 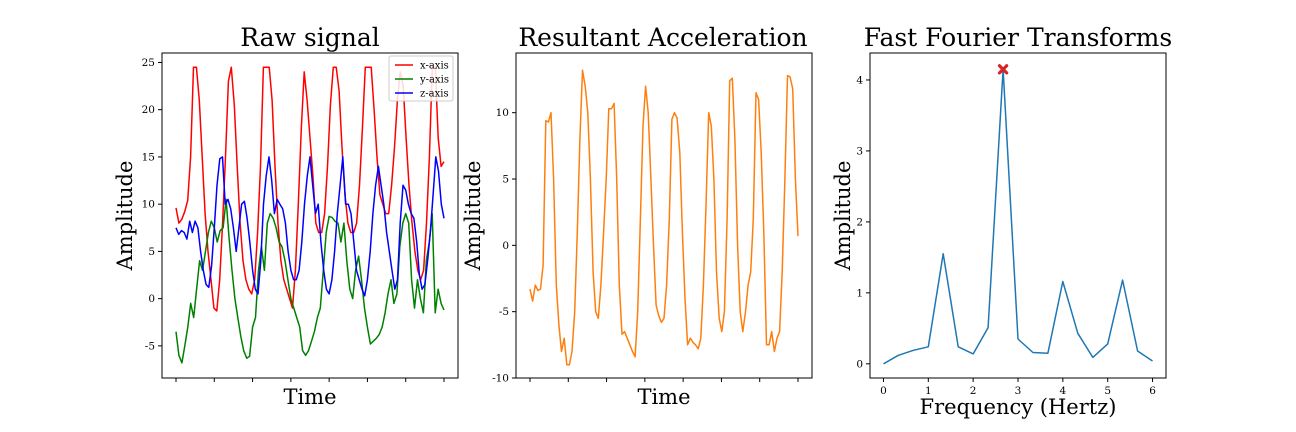 What do you see at coordinates (500, 379) in the screenshot?
I see `y-tick-label: -10` at bounding box center [500, 379].